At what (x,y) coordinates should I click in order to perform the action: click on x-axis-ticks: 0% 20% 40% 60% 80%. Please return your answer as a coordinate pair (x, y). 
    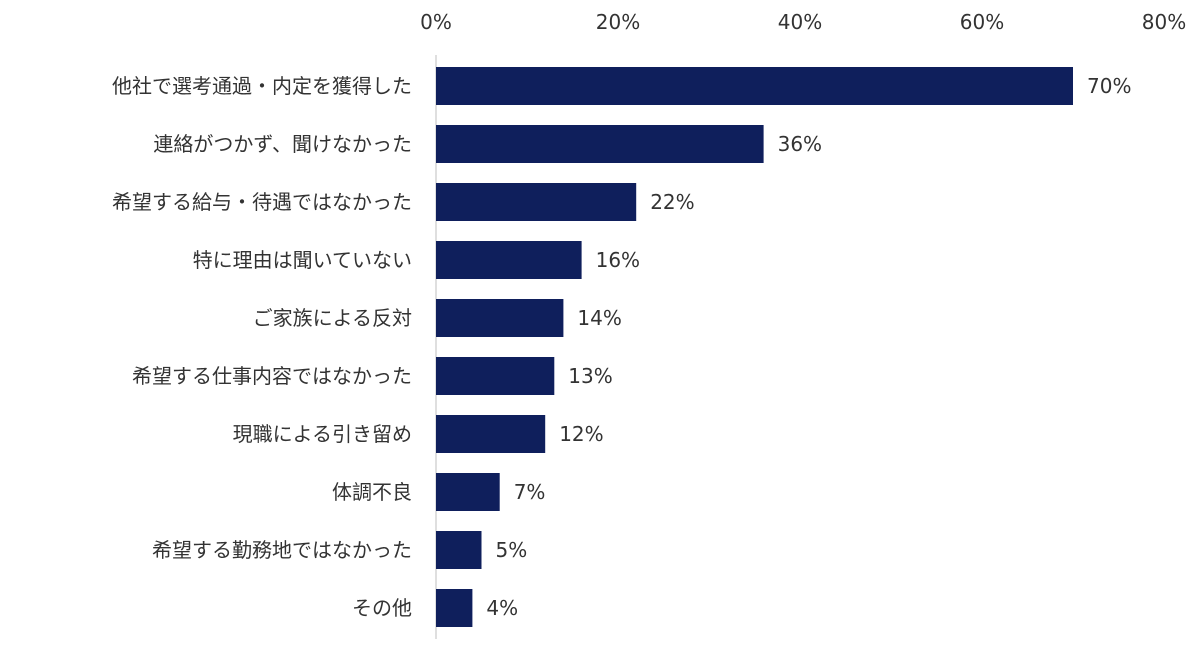
    Looking at the image, I should click on (803, 22).